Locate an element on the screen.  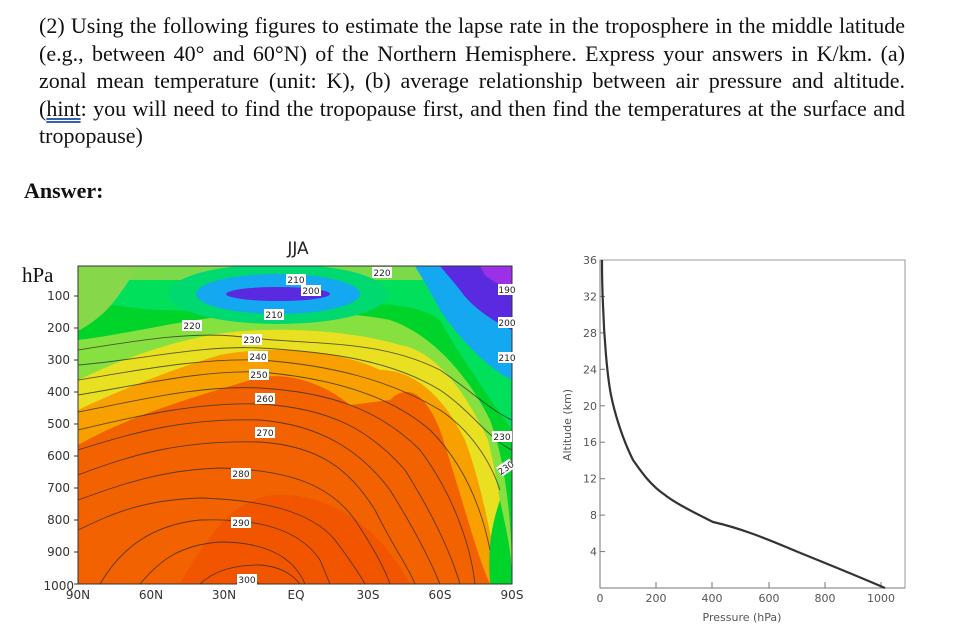
y-axis-ticks: 100 200 300 400 500 600 700 800 900 1000 is located at coordinates (60, 441).